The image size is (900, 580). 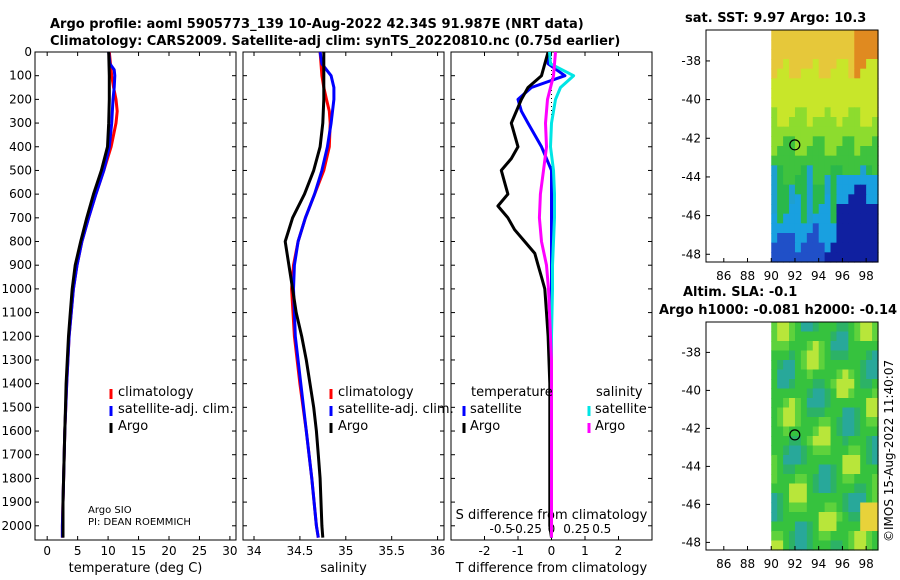 What do you see at coordinates (20, 170) in the screenshot?
I see `depth-tick-label: 500` at bounding box center [20, 170].